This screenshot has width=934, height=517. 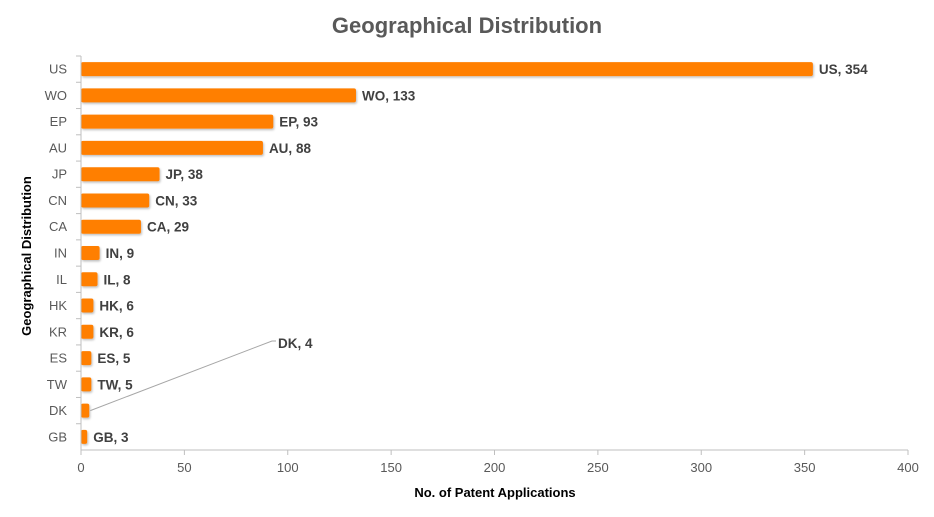 I want to click on y-axis-title: Geographical Distribution, so click(x=26, y=256).